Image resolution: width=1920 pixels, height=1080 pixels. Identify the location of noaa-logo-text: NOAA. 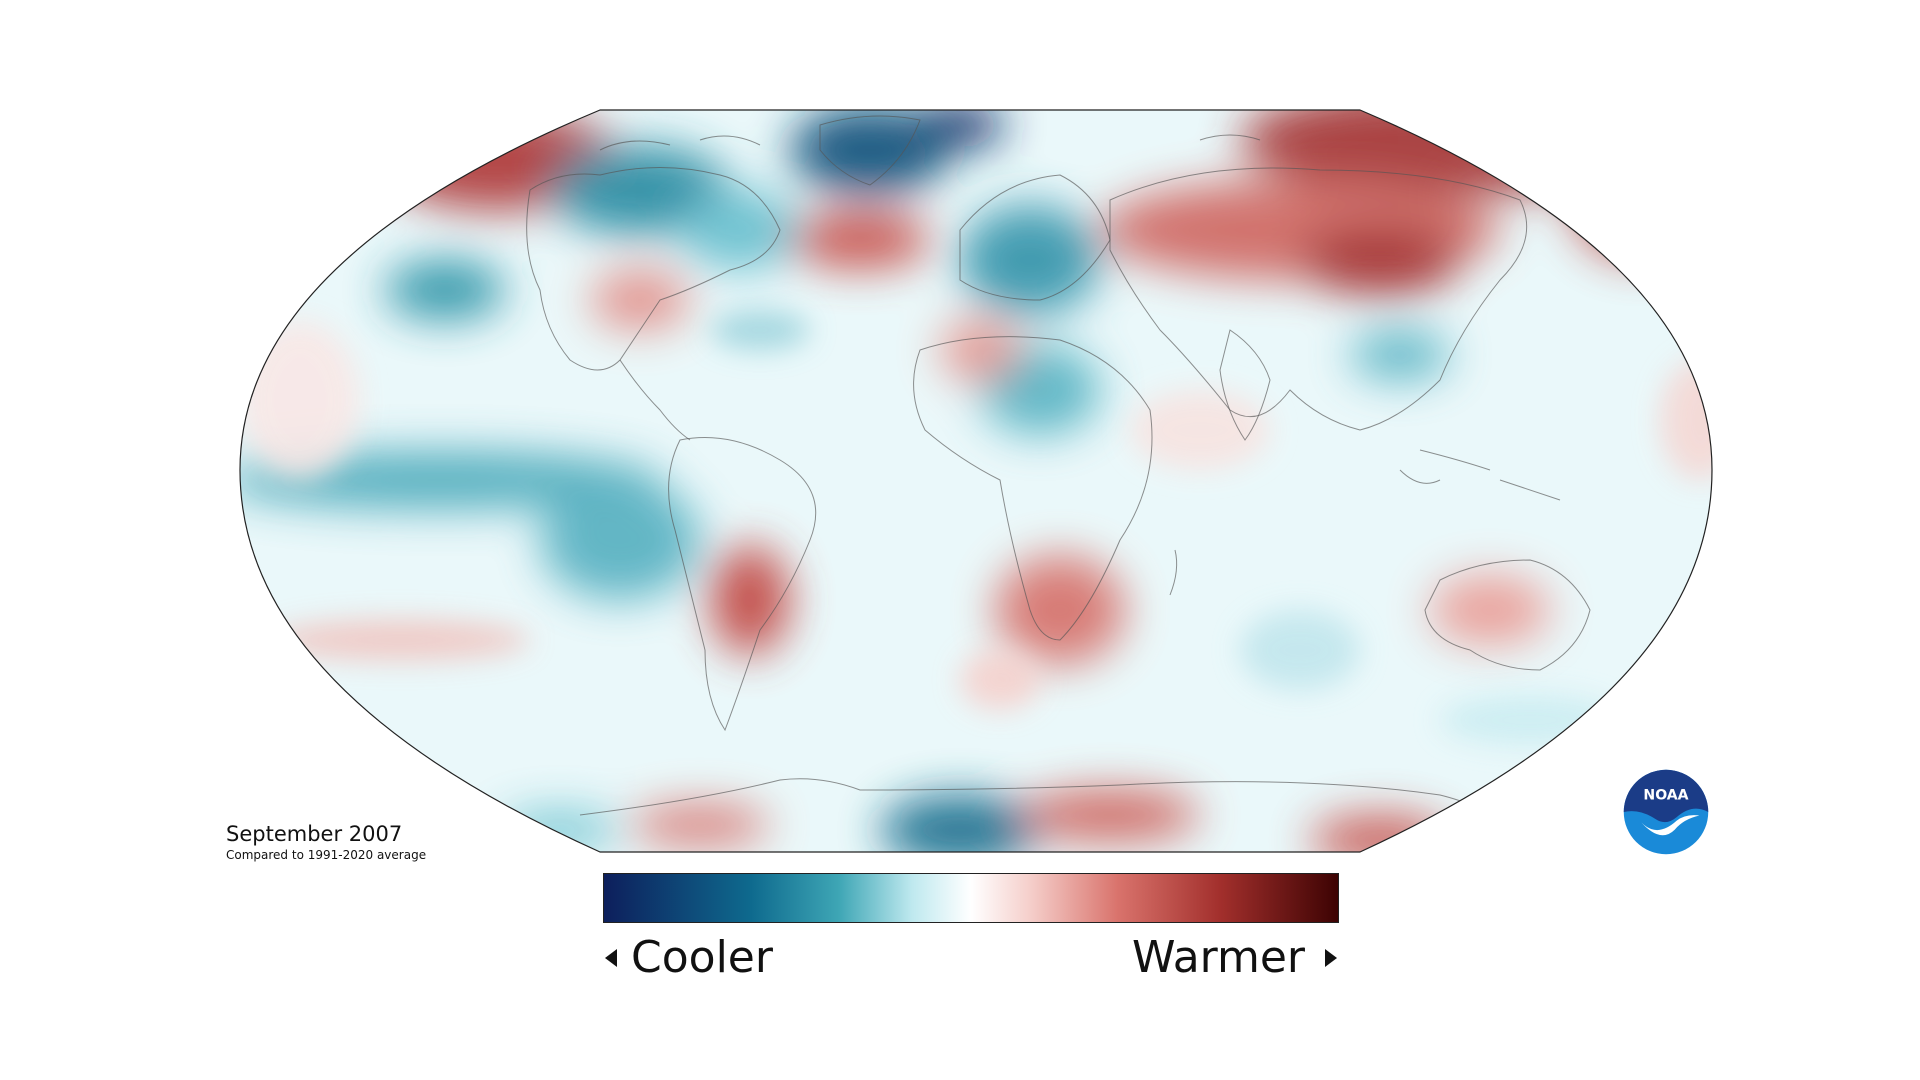
(1665, 796).